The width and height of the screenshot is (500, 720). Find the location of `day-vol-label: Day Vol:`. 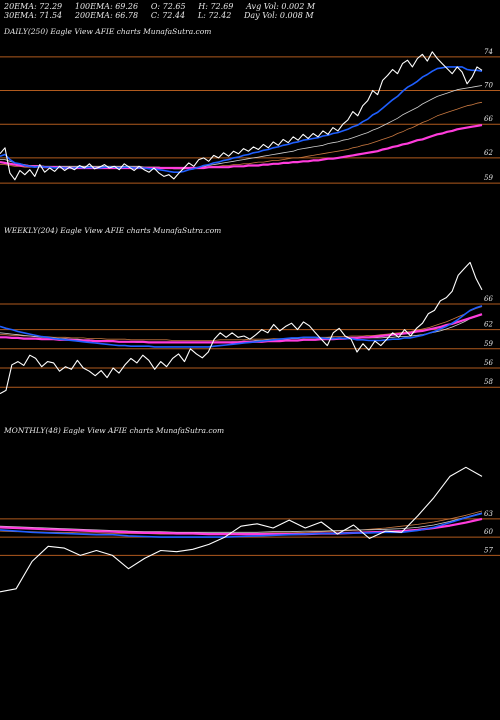

day-vol-label: Day Vol: is located at coordinates (261, 15).